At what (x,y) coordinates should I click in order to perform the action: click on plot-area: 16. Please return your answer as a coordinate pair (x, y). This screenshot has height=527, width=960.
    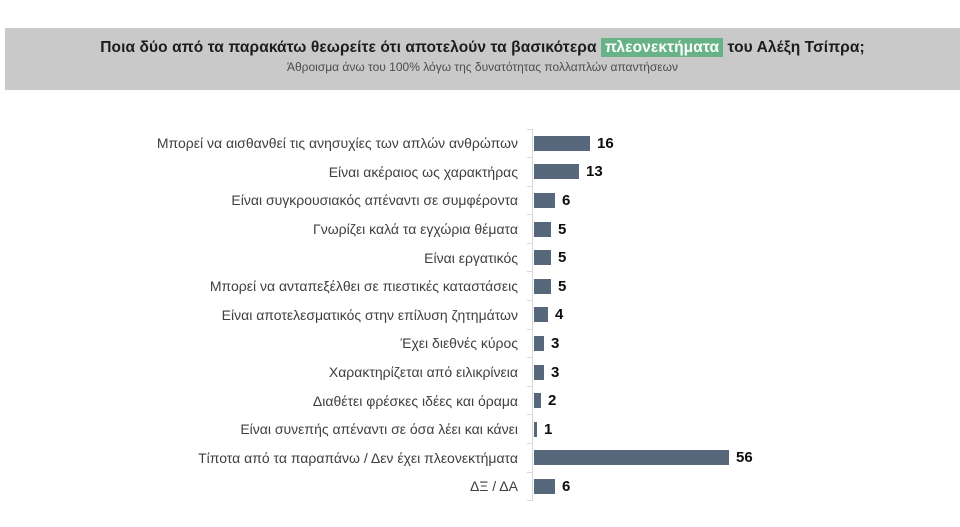
    Looking at the image, I should click on (743, 143).